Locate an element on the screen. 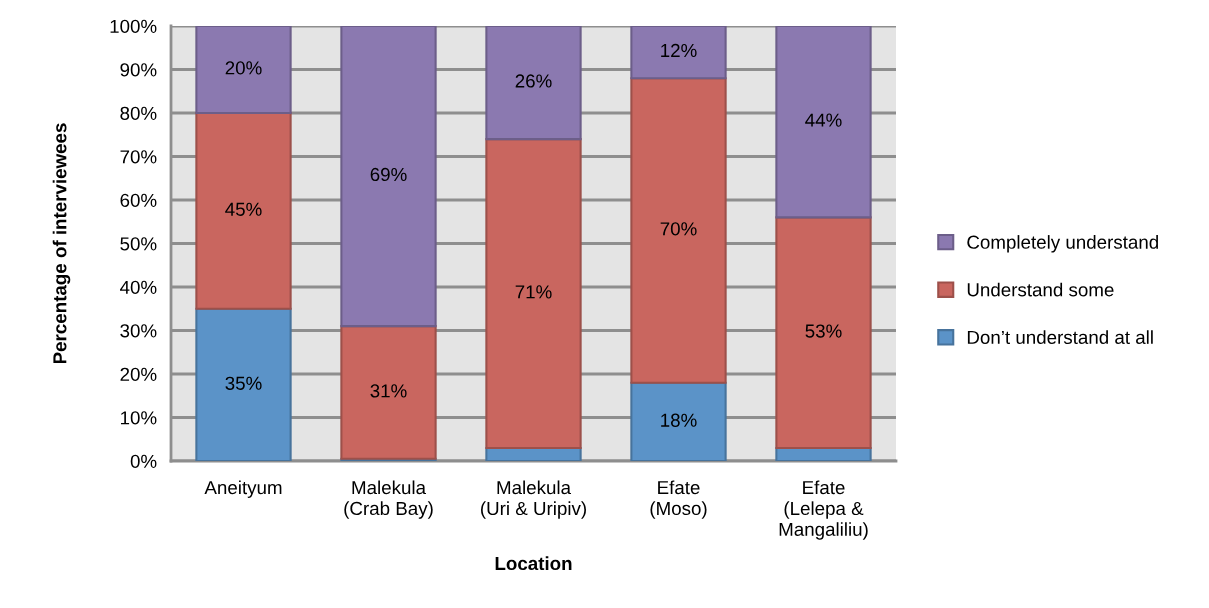 Image resolution: width=1209 pixels, height=608 pixels. y-tick-label: 30% is located at coordinates (138, 331).